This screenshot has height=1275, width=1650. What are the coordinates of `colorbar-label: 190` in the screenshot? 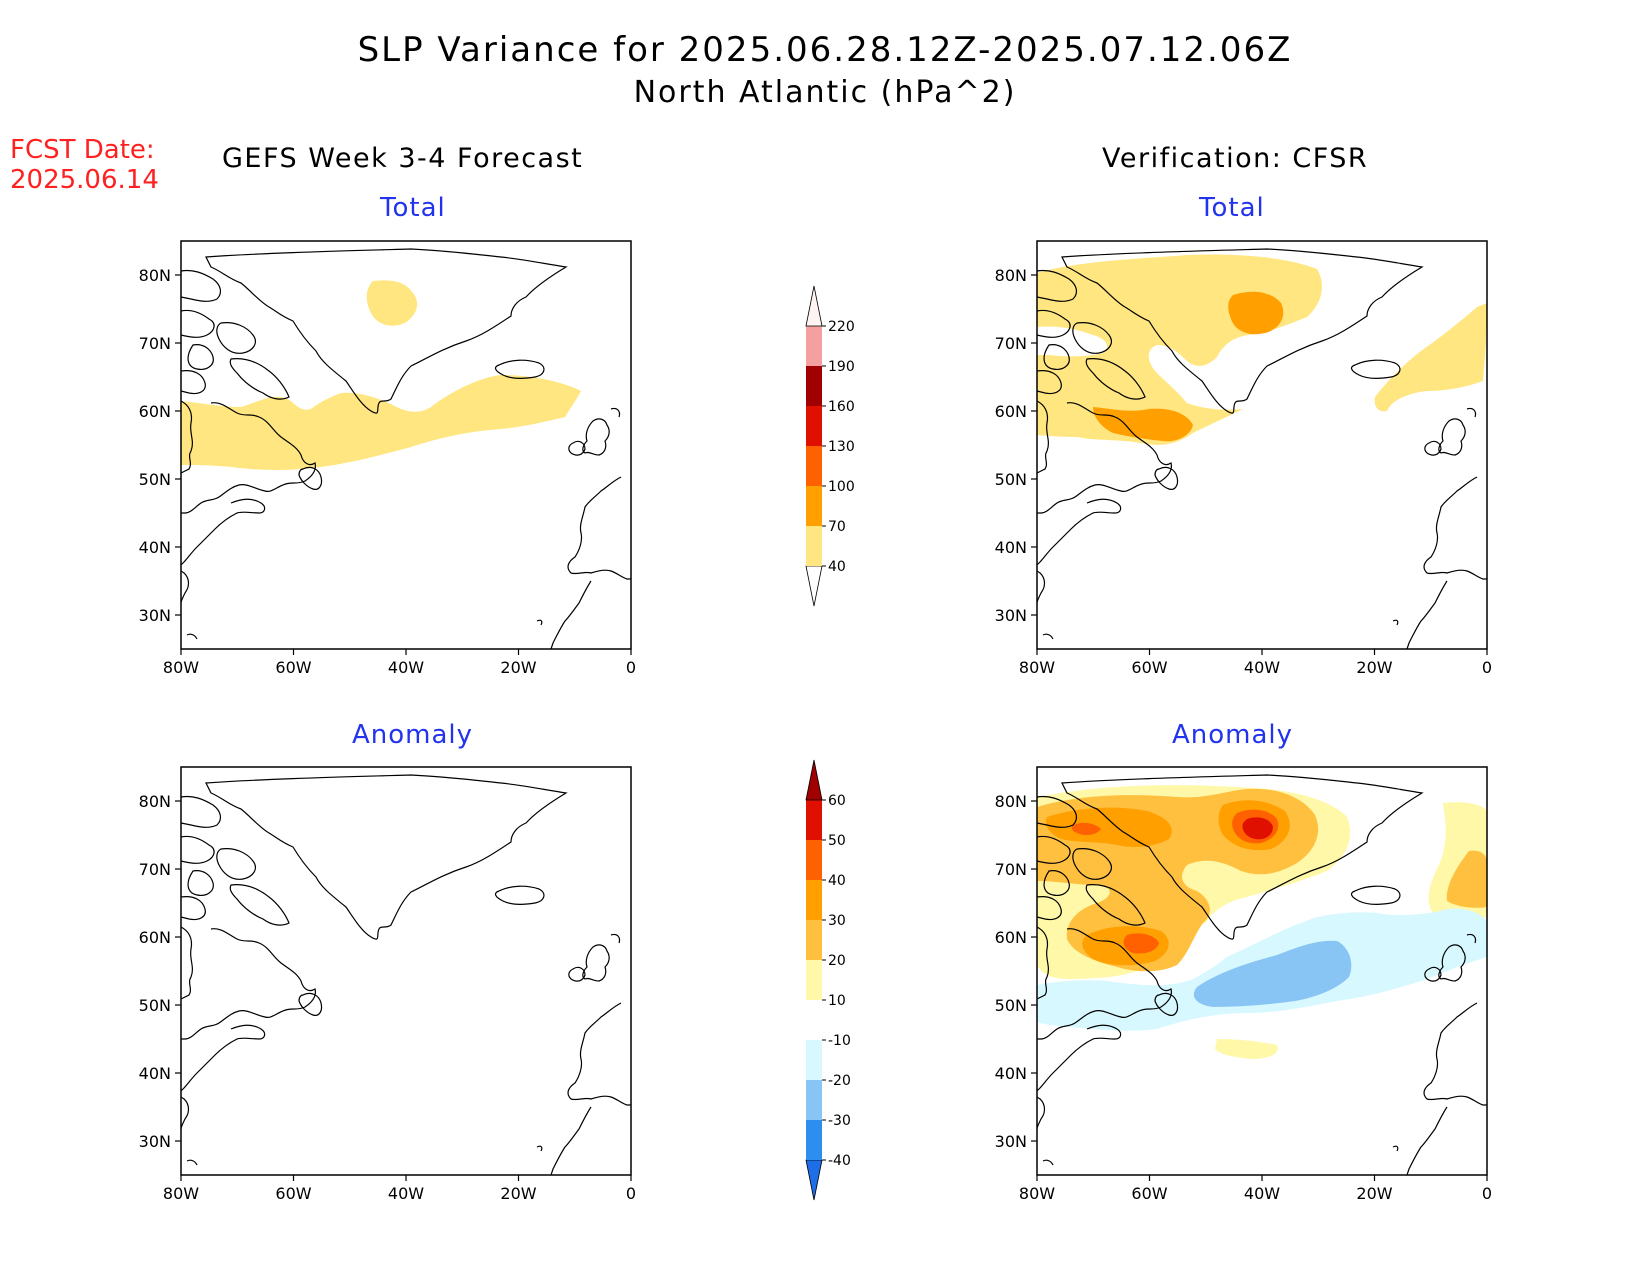 It's located at (841, 367).